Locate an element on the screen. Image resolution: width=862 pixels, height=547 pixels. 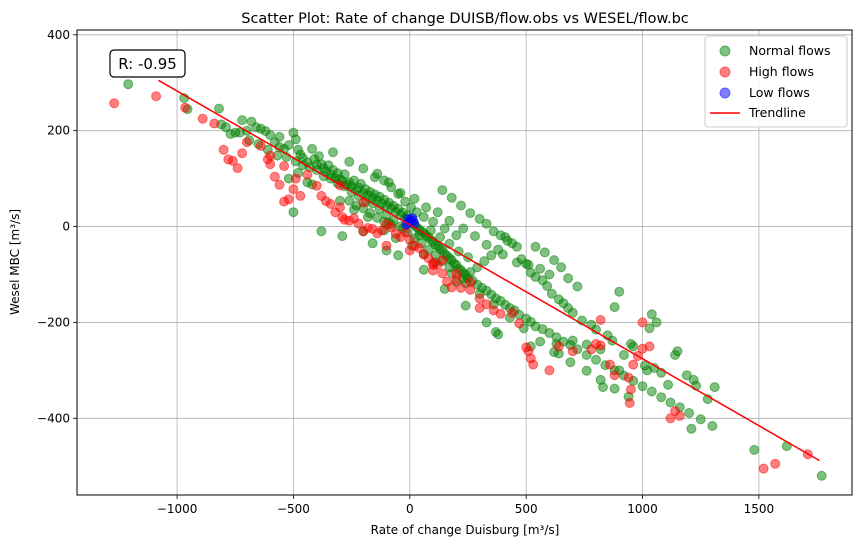
x-tick-label: −500 is located at coordinates (293, 509).